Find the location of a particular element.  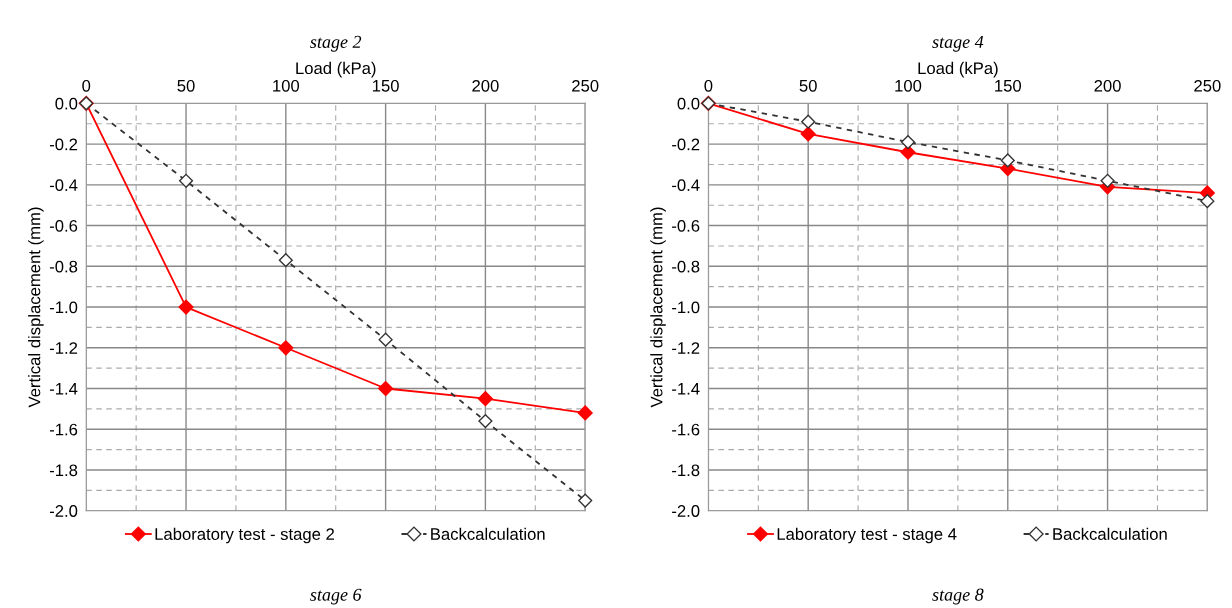

legend-label: Laboratory test - stage 2 is located at coordinates (244, 535).